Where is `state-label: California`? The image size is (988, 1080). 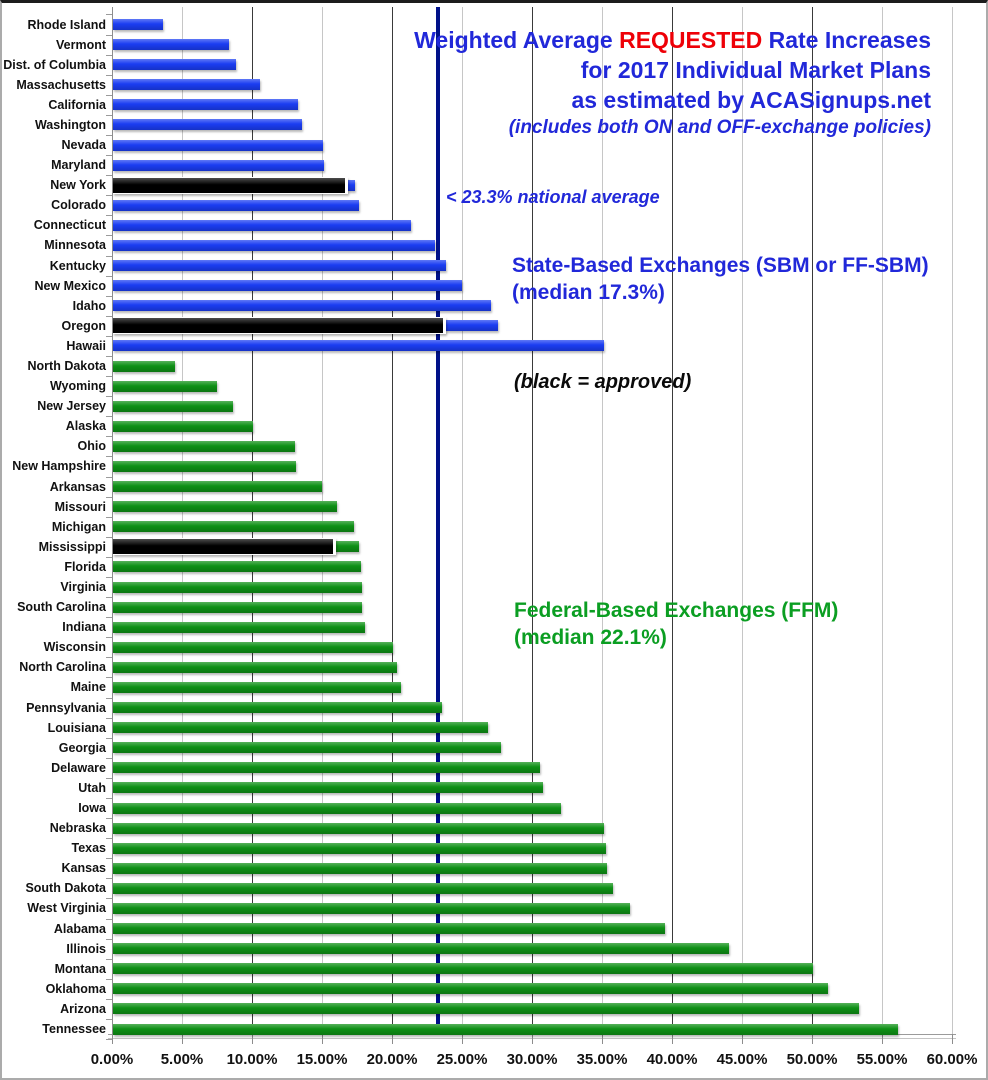 state-label: California is located at coordinates (77, 104).